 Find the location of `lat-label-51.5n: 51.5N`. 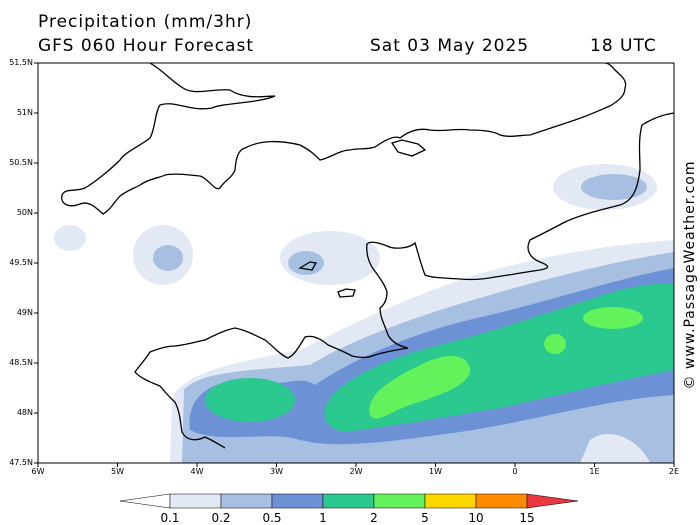

lat-label-51.5n: 51.5N is located at coordinates (21, 62).